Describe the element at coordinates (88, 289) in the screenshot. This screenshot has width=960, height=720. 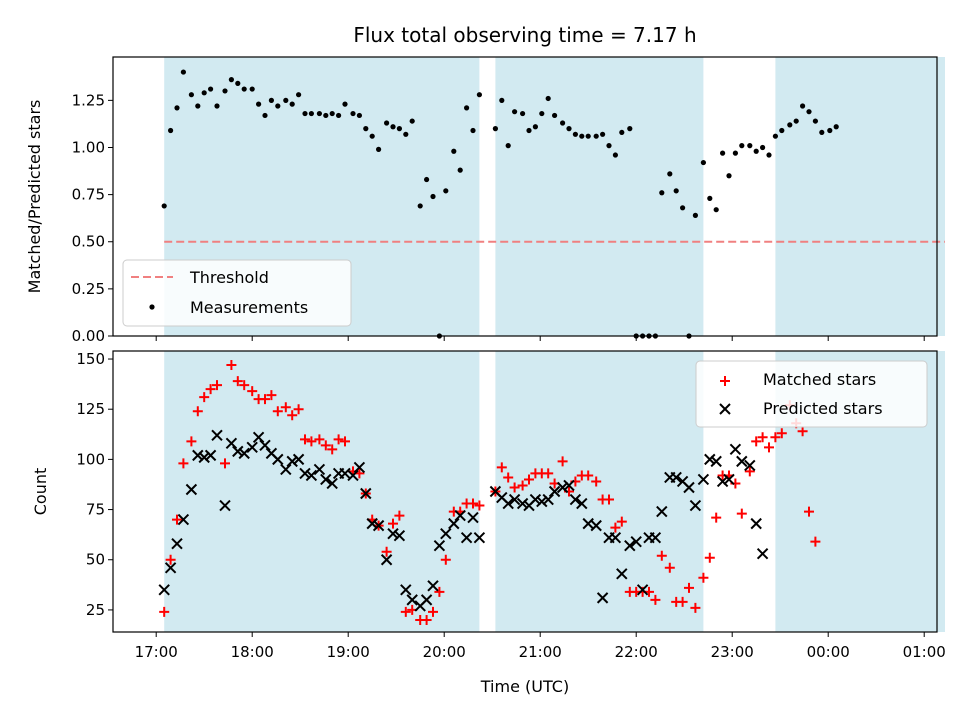
I see `top-y-tick-label: 0.25` at that location.